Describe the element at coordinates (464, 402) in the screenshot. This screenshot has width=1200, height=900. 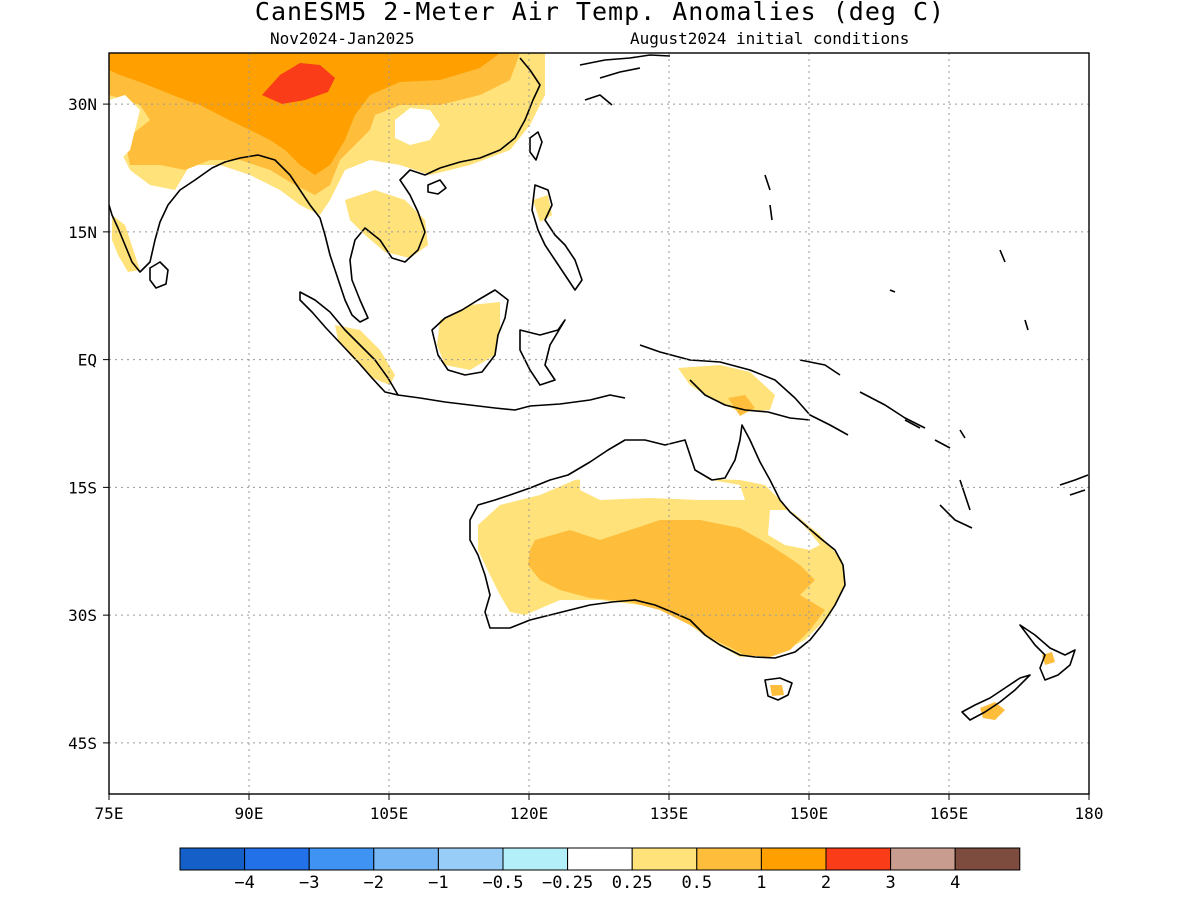
I see `coast-java` at that location.